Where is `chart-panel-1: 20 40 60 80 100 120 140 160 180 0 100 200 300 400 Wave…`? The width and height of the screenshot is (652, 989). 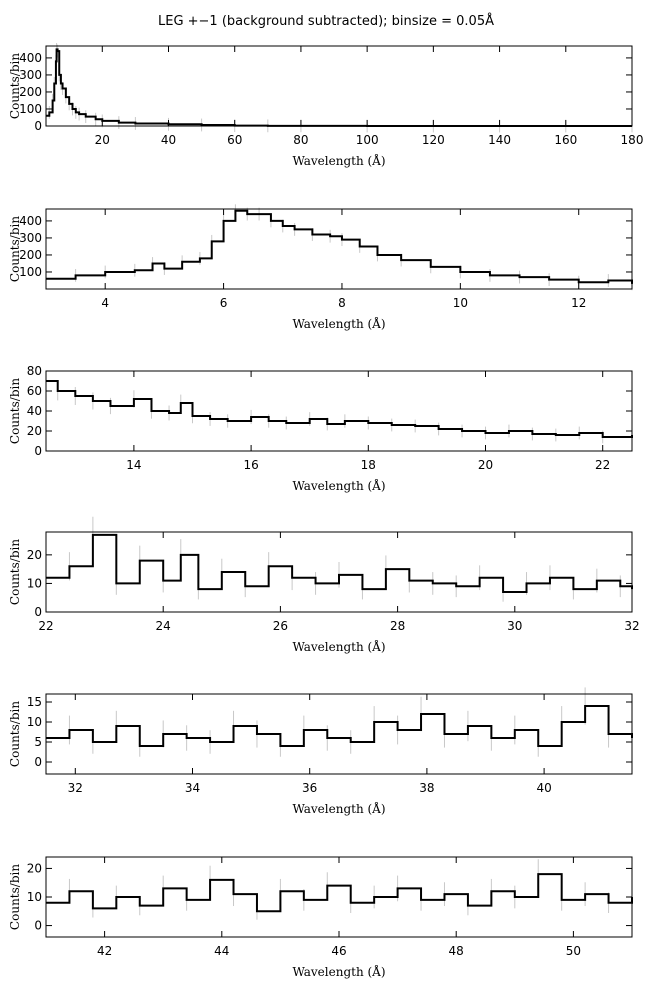
chart-panel-1: 20 40 60 80 100 120 140 160 180 0 100 200 300 400 Wave… is located at coordinates (325, 105).